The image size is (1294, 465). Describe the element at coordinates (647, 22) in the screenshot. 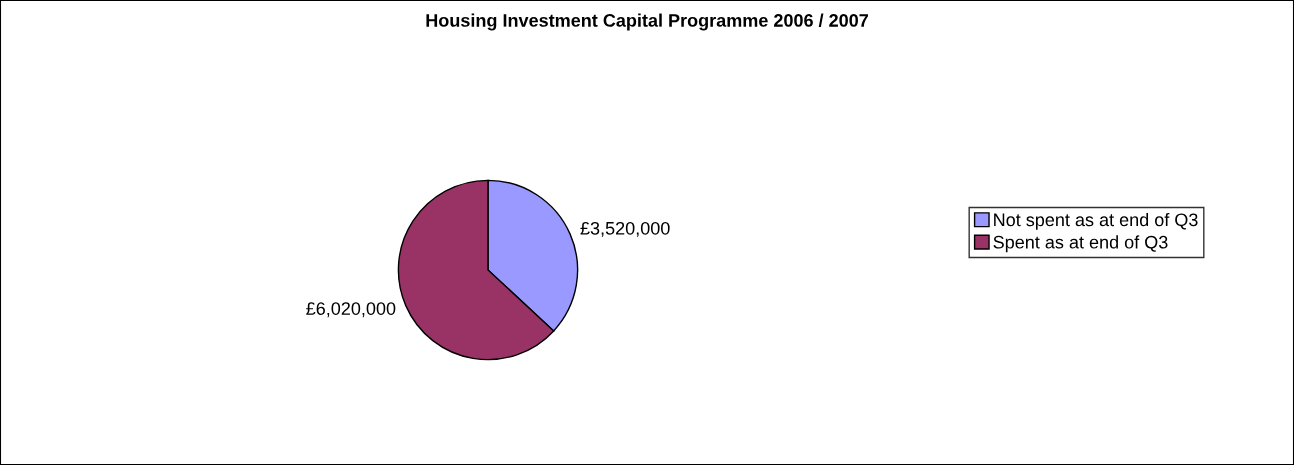

I see `chart-title: Housing Investment Capital Programme 2006 / 2007` at that location.